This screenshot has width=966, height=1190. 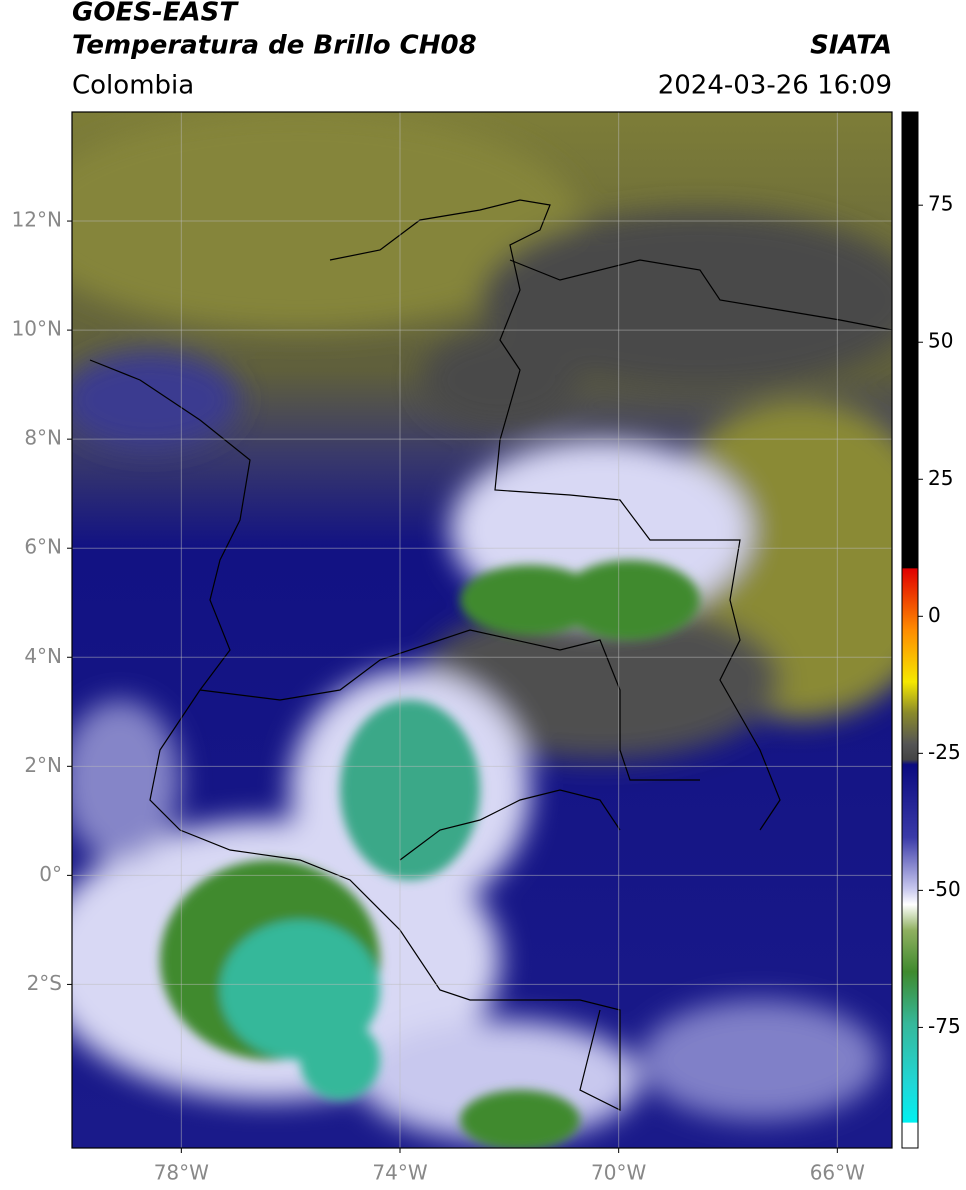 What do you see at coordinates (133, 86) in the screenshot?
I see `region: Colombia` at bounding box center [133, 86].